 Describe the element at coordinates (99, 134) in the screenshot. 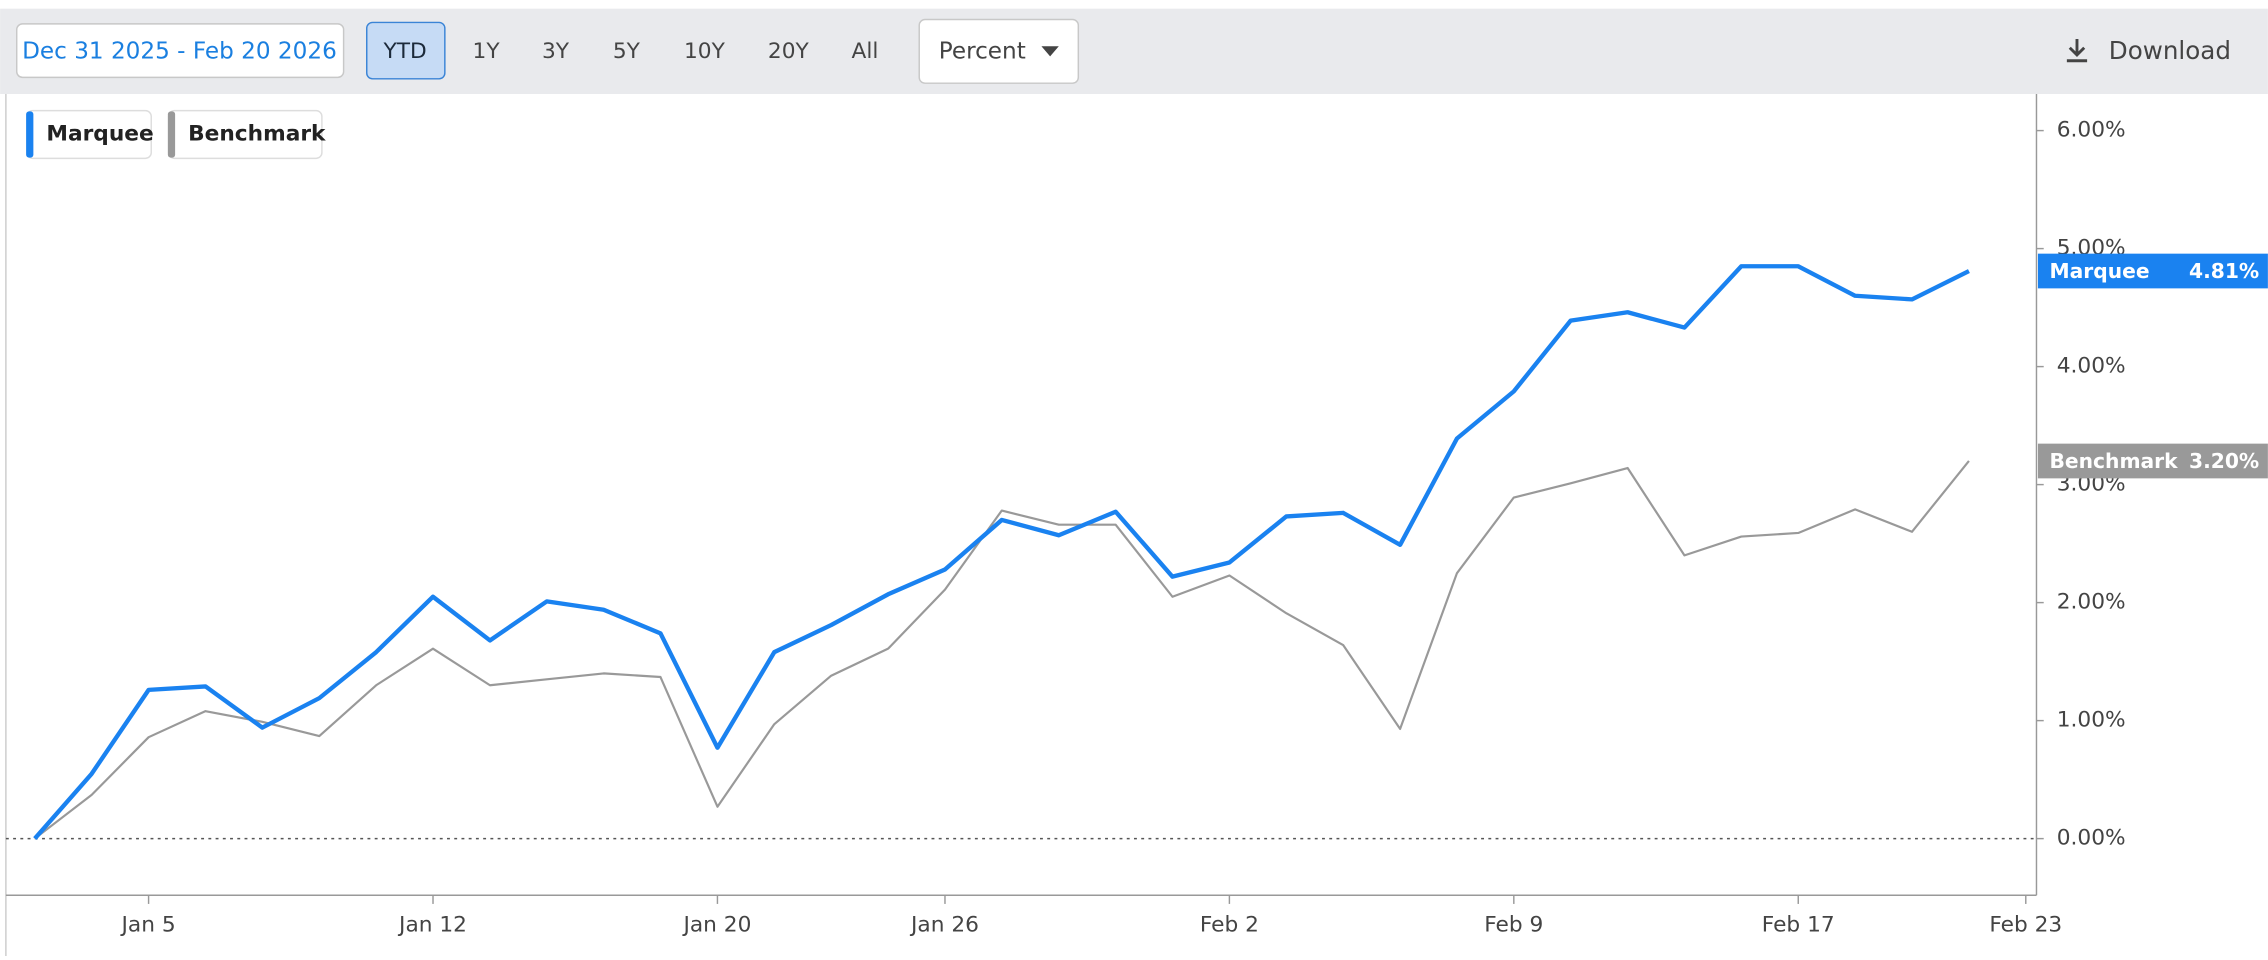

I see `legend-label: Marquee` at that location.